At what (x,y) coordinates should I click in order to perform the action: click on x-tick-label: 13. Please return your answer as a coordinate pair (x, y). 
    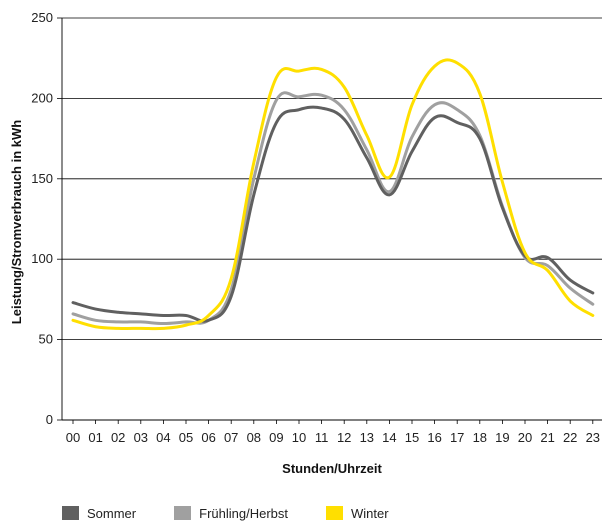
    Looking at the image, I should click on (367, 437).